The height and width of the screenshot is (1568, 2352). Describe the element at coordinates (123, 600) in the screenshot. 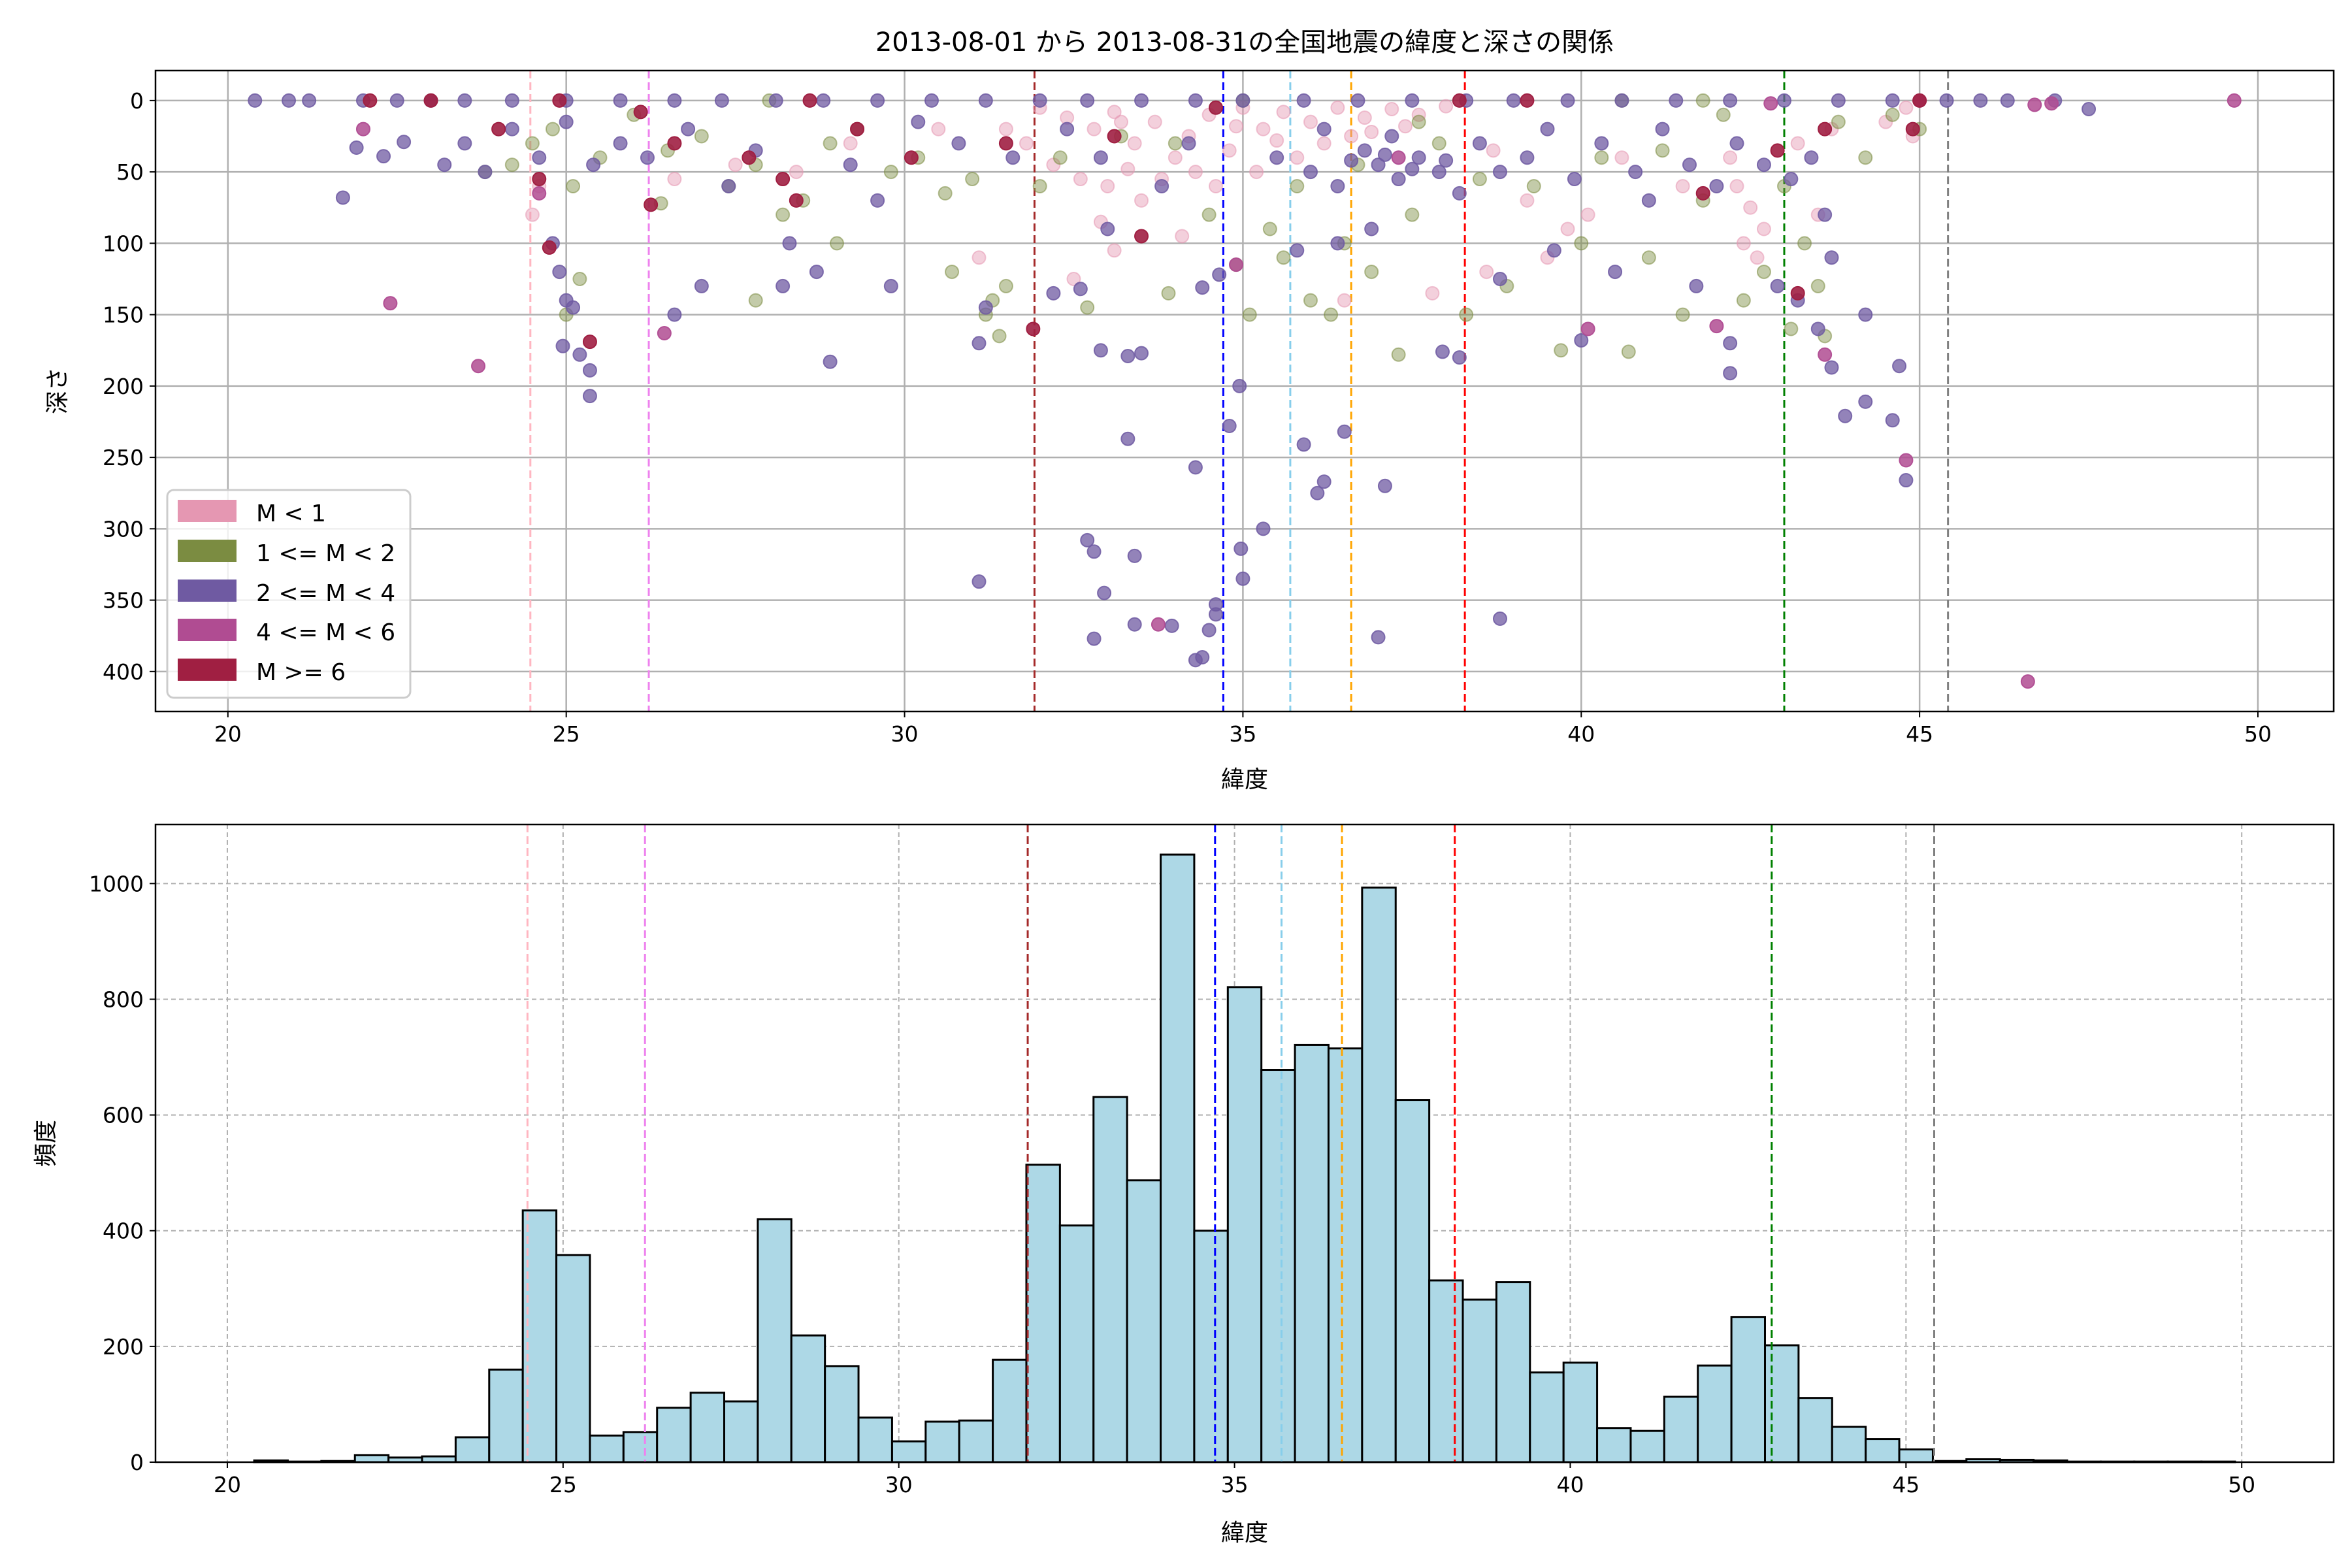

I see `y-tick-label: 350` at that location.